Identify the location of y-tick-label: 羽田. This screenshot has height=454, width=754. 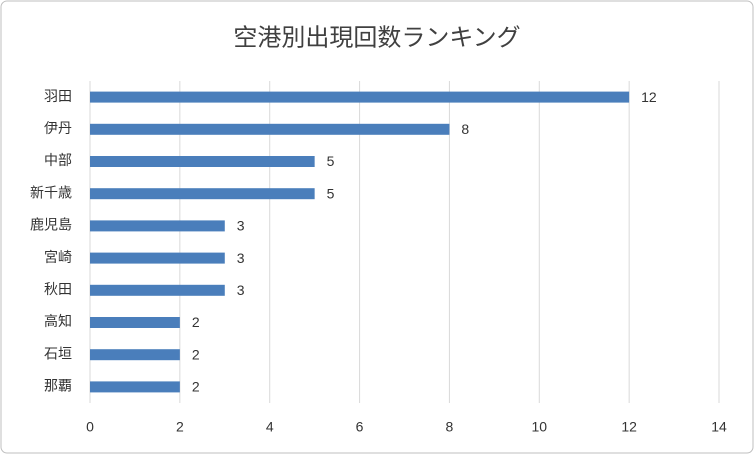
(58, 96).